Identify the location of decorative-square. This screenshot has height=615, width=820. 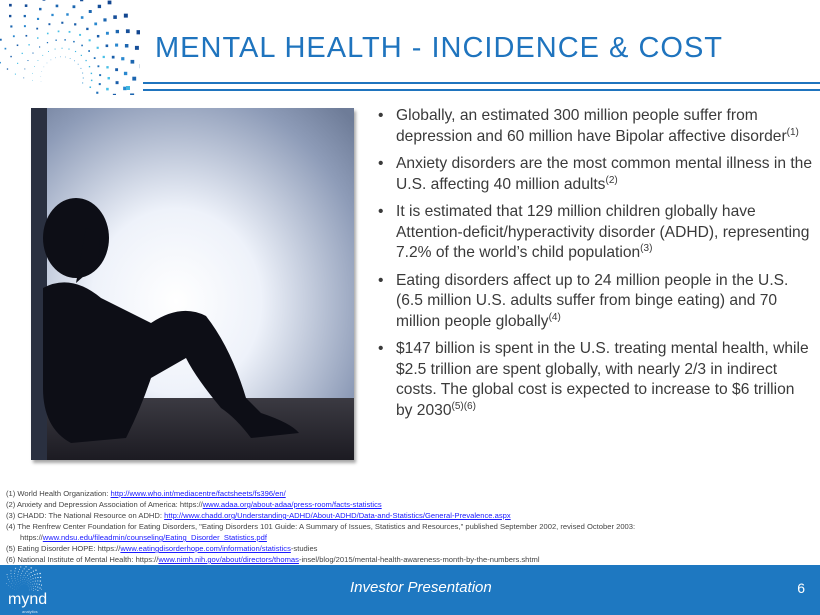
(128, 88).